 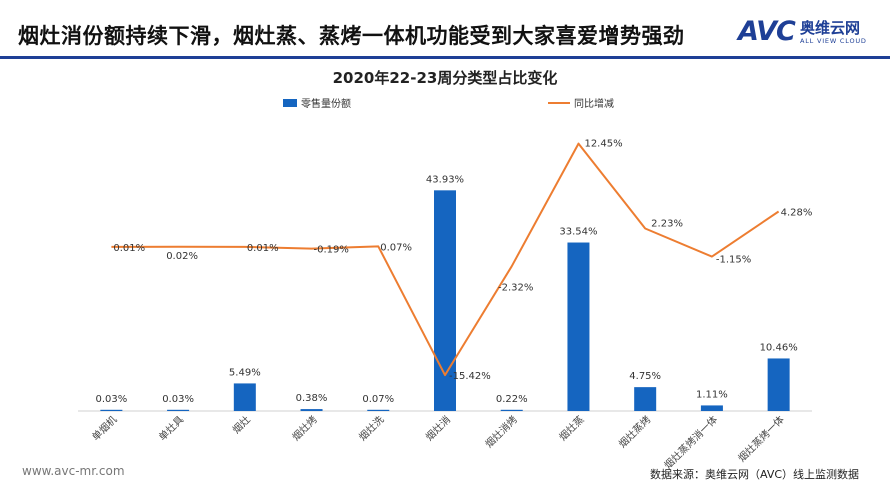 I want to click on bar-label-2: 5.49%, so click(x=245, y=372).